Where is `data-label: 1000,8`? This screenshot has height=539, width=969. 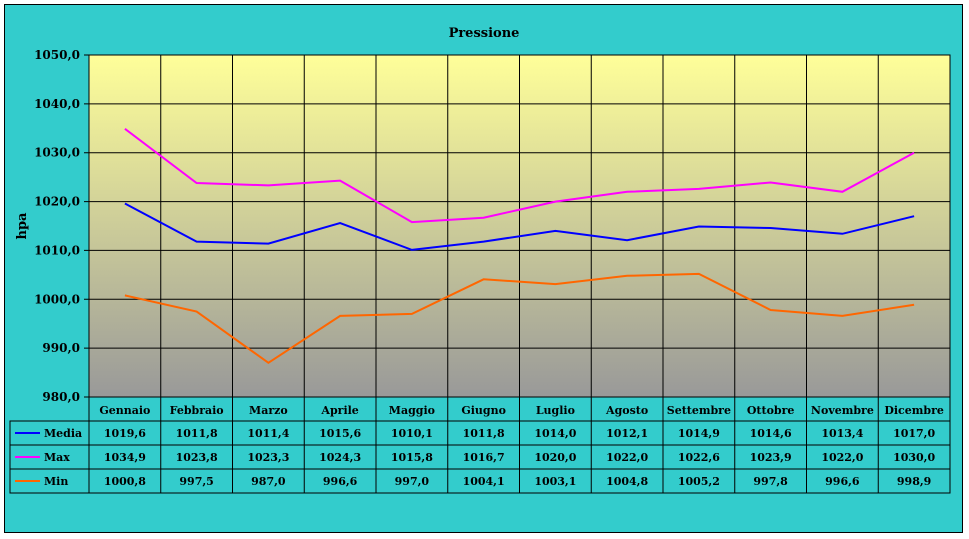
data-label: 1000,8 is located at coordinates (125, 481).